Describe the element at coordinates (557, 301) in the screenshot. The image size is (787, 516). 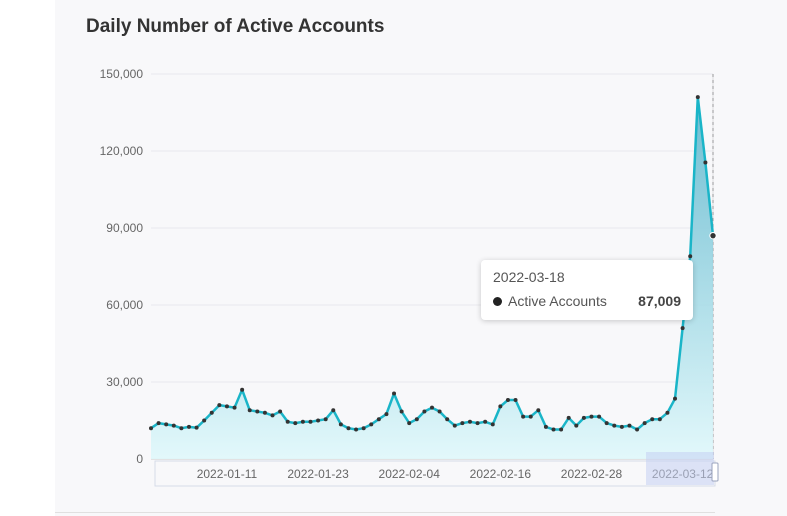
I see `tooltip-series-name: Active Accounts` at that location.